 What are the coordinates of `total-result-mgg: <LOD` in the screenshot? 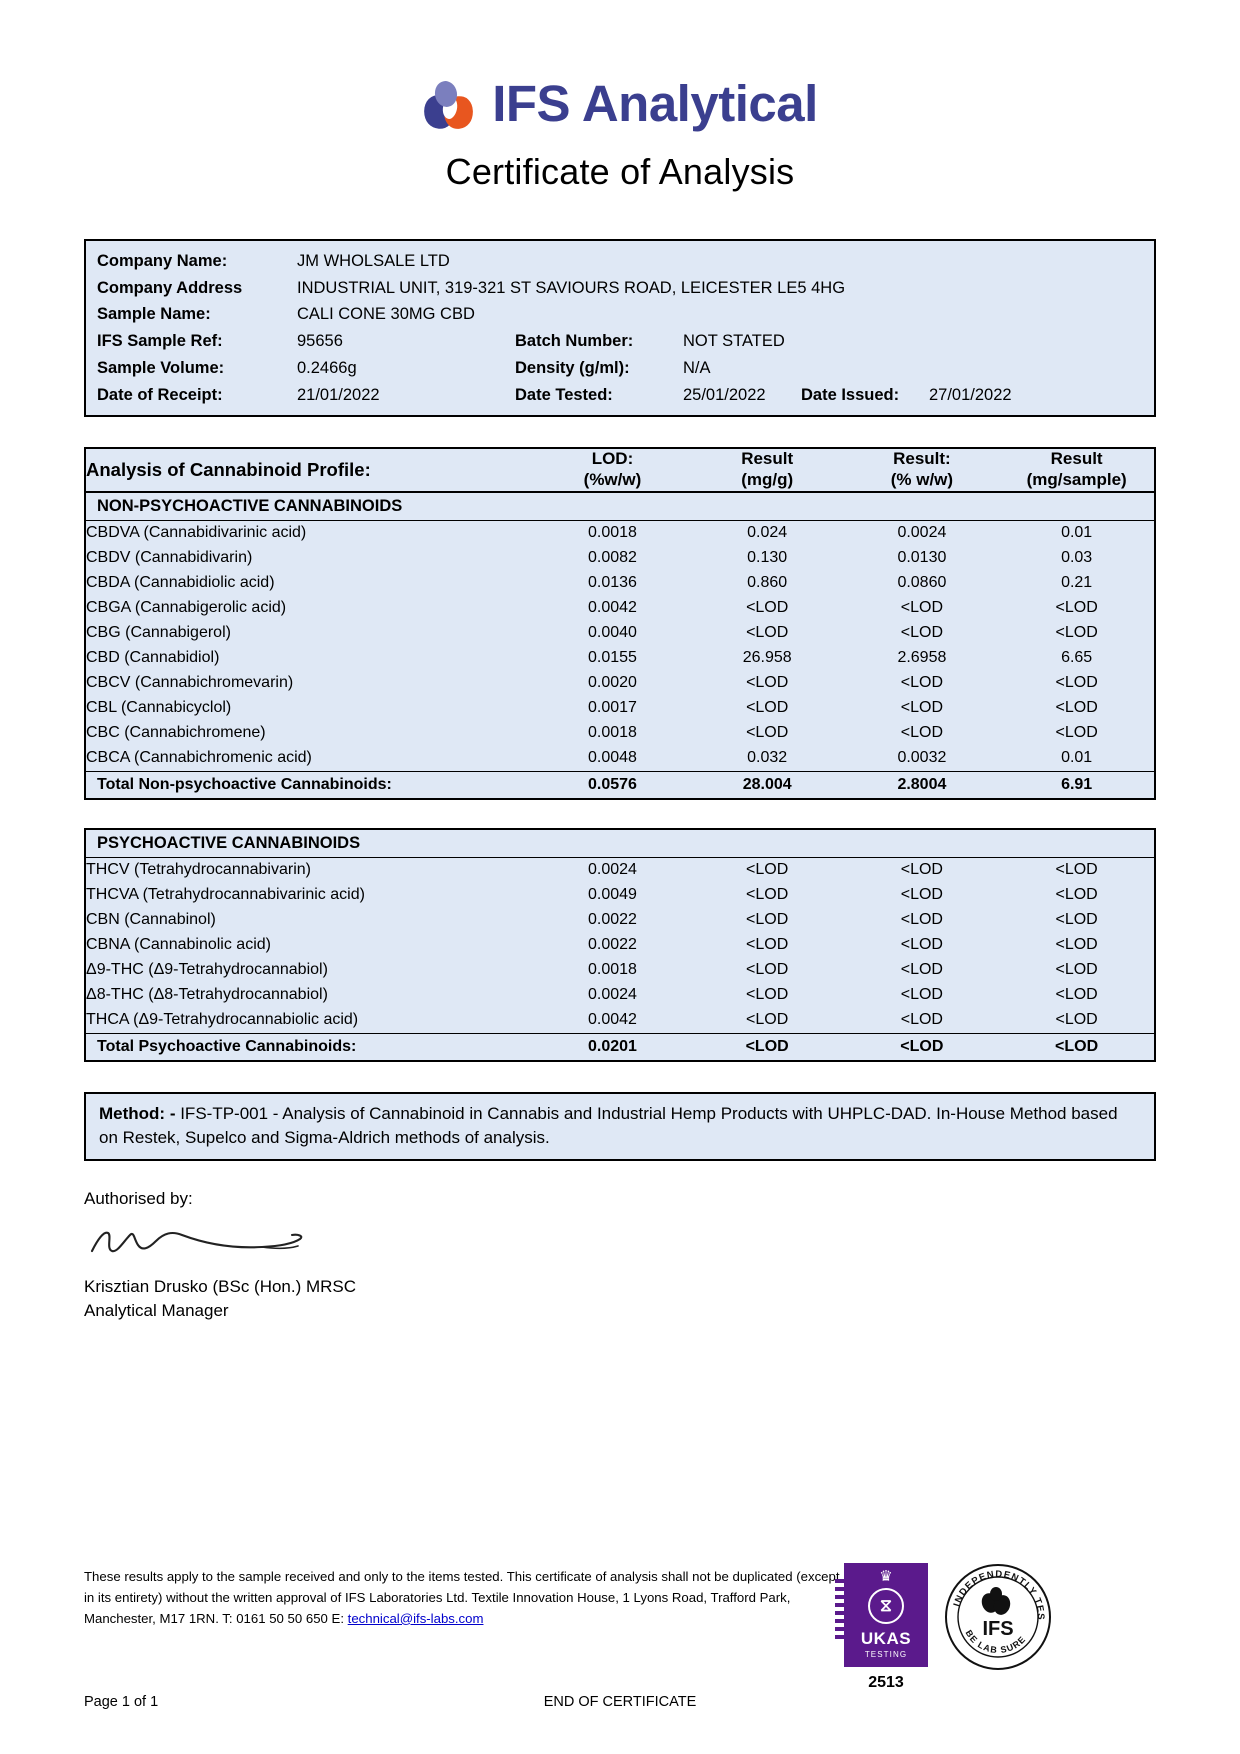 It's located at (767, 1046).